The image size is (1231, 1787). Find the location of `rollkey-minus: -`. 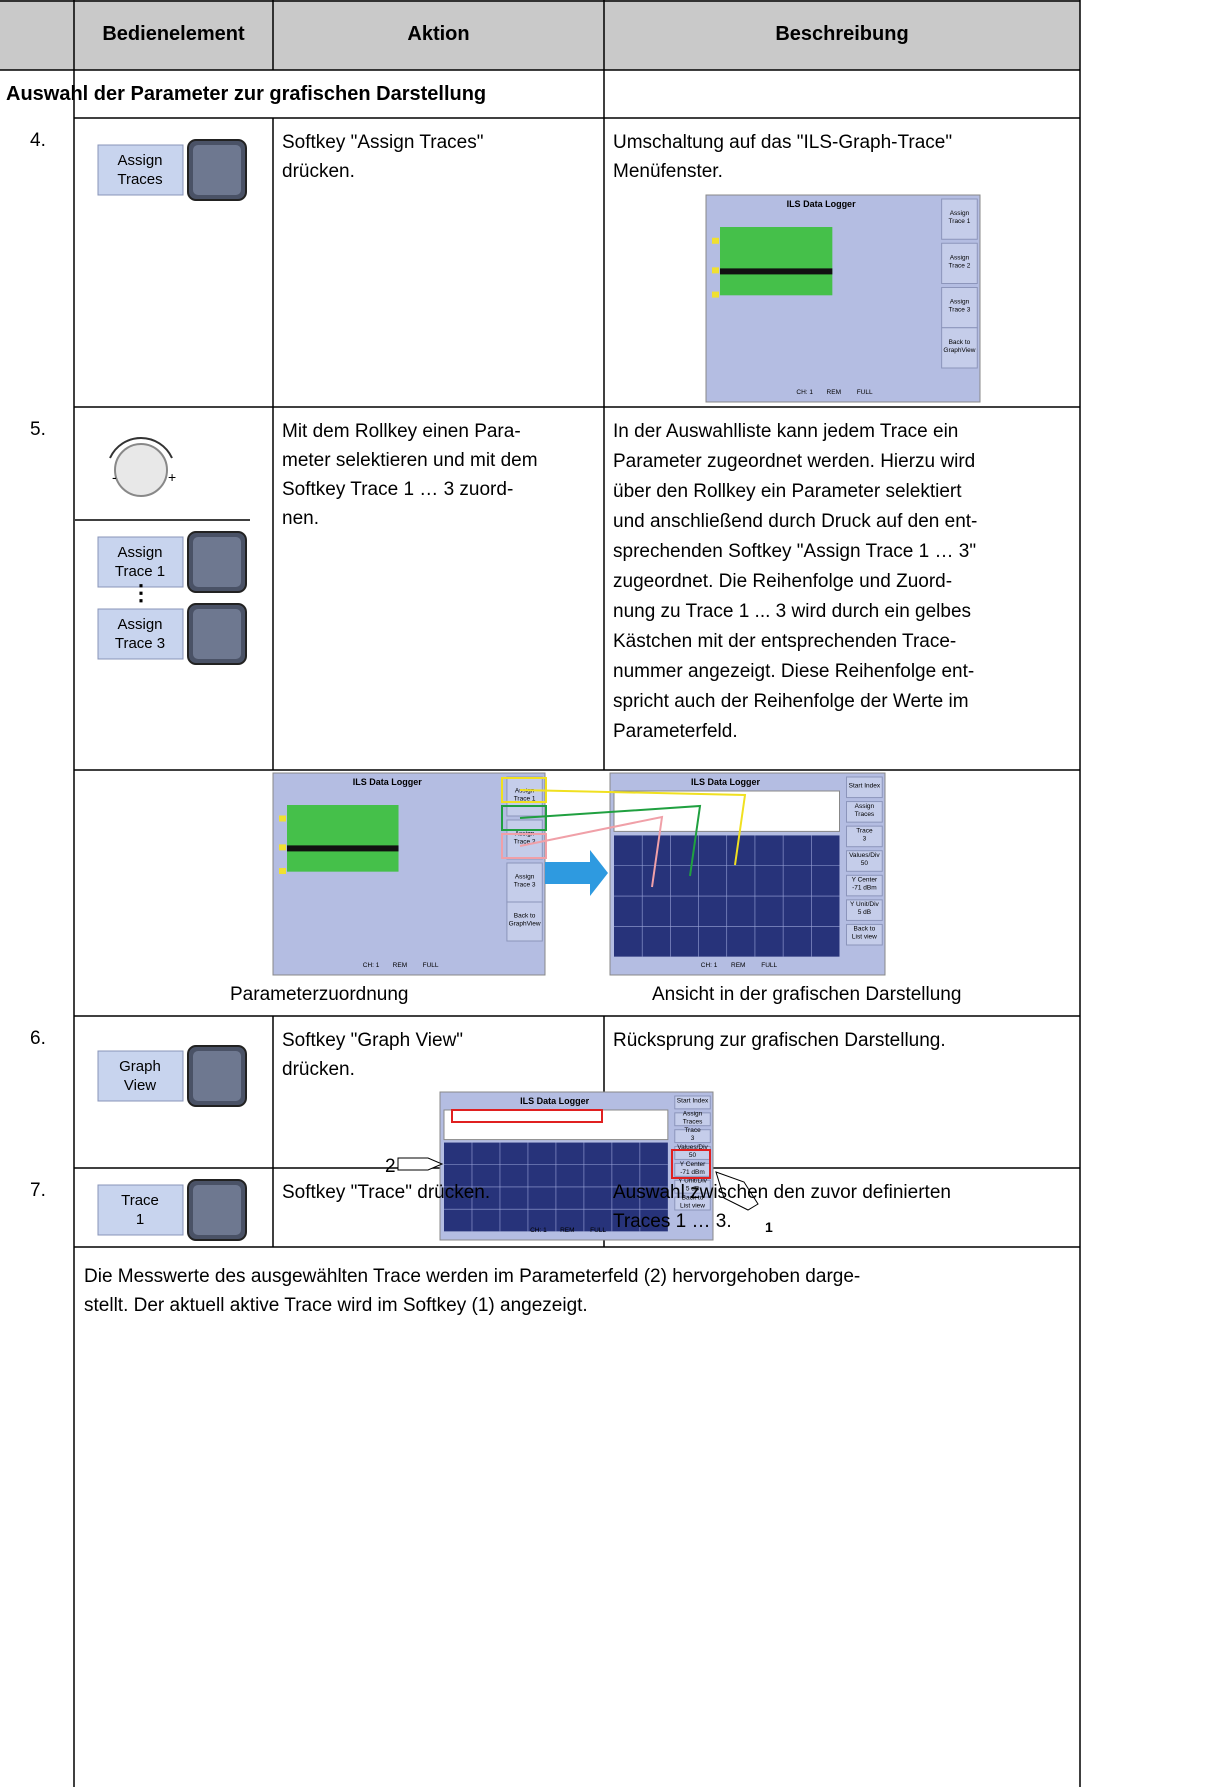

rollkey-minus: - is located at coordinates (114, 477).